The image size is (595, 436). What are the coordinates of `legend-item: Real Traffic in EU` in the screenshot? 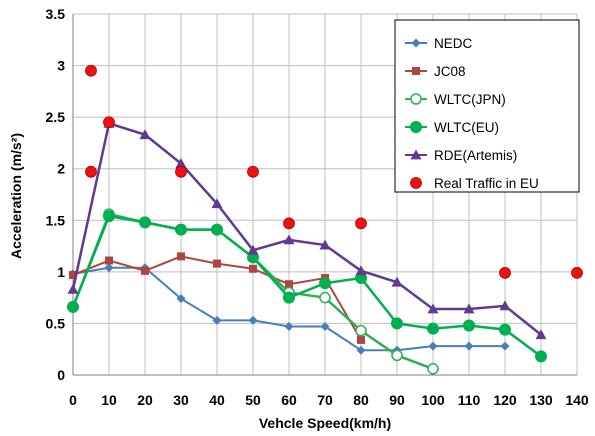 It's located at (474, 183).